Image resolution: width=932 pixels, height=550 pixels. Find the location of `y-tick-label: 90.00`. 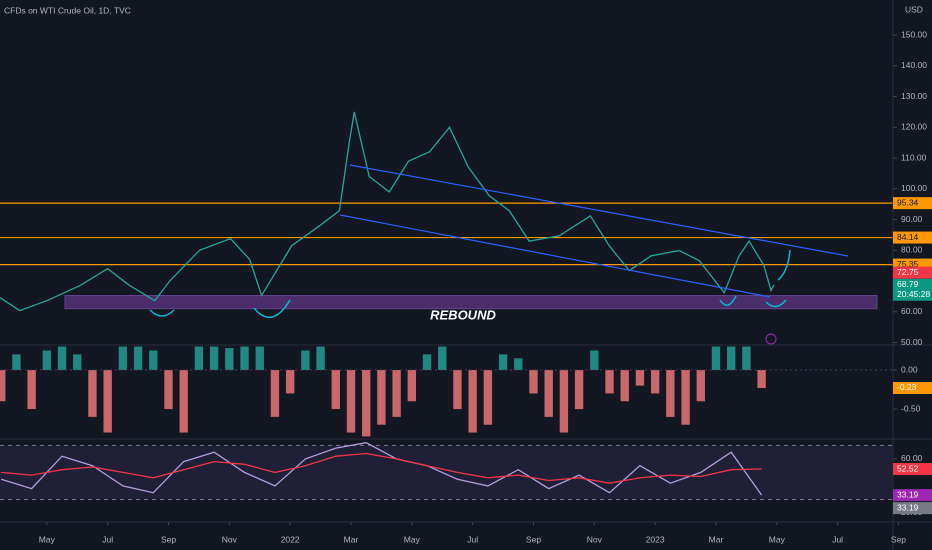

y-tick-label: 90.00 is located at coordinates (912, 219).